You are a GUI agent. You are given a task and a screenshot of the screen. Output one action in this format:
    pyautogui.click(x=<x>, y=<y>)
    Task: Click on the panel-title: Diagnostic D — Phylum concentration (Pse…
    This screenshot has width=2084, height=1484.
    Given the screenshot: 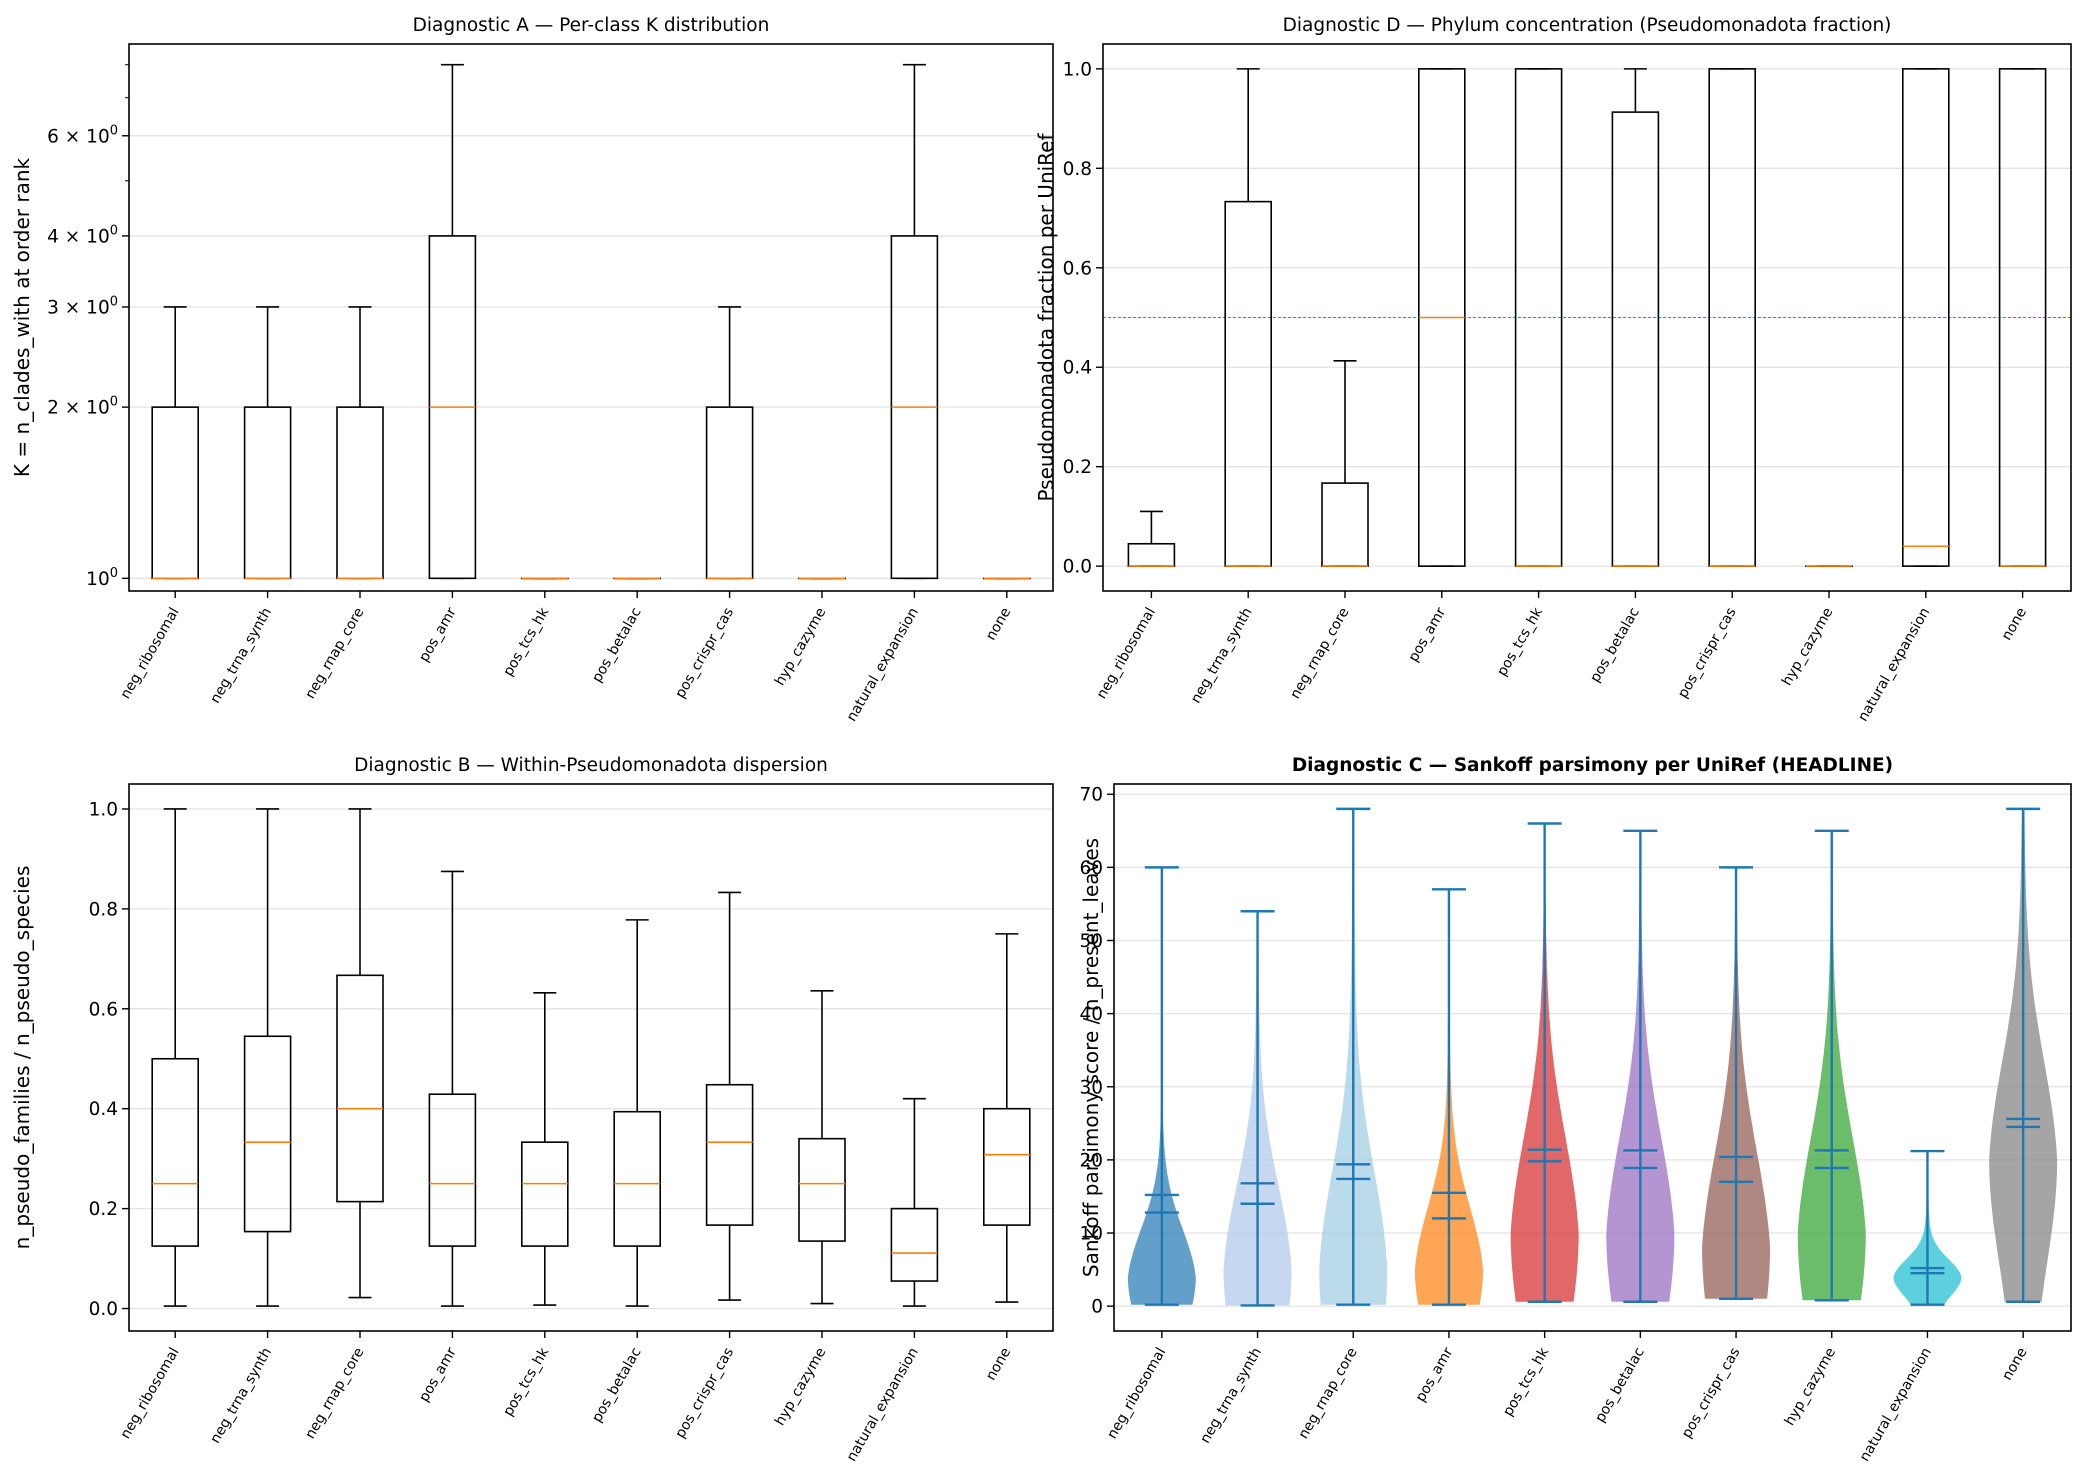 What is the action you would take?
    pyautogui.click(x=1587, y=25)
    